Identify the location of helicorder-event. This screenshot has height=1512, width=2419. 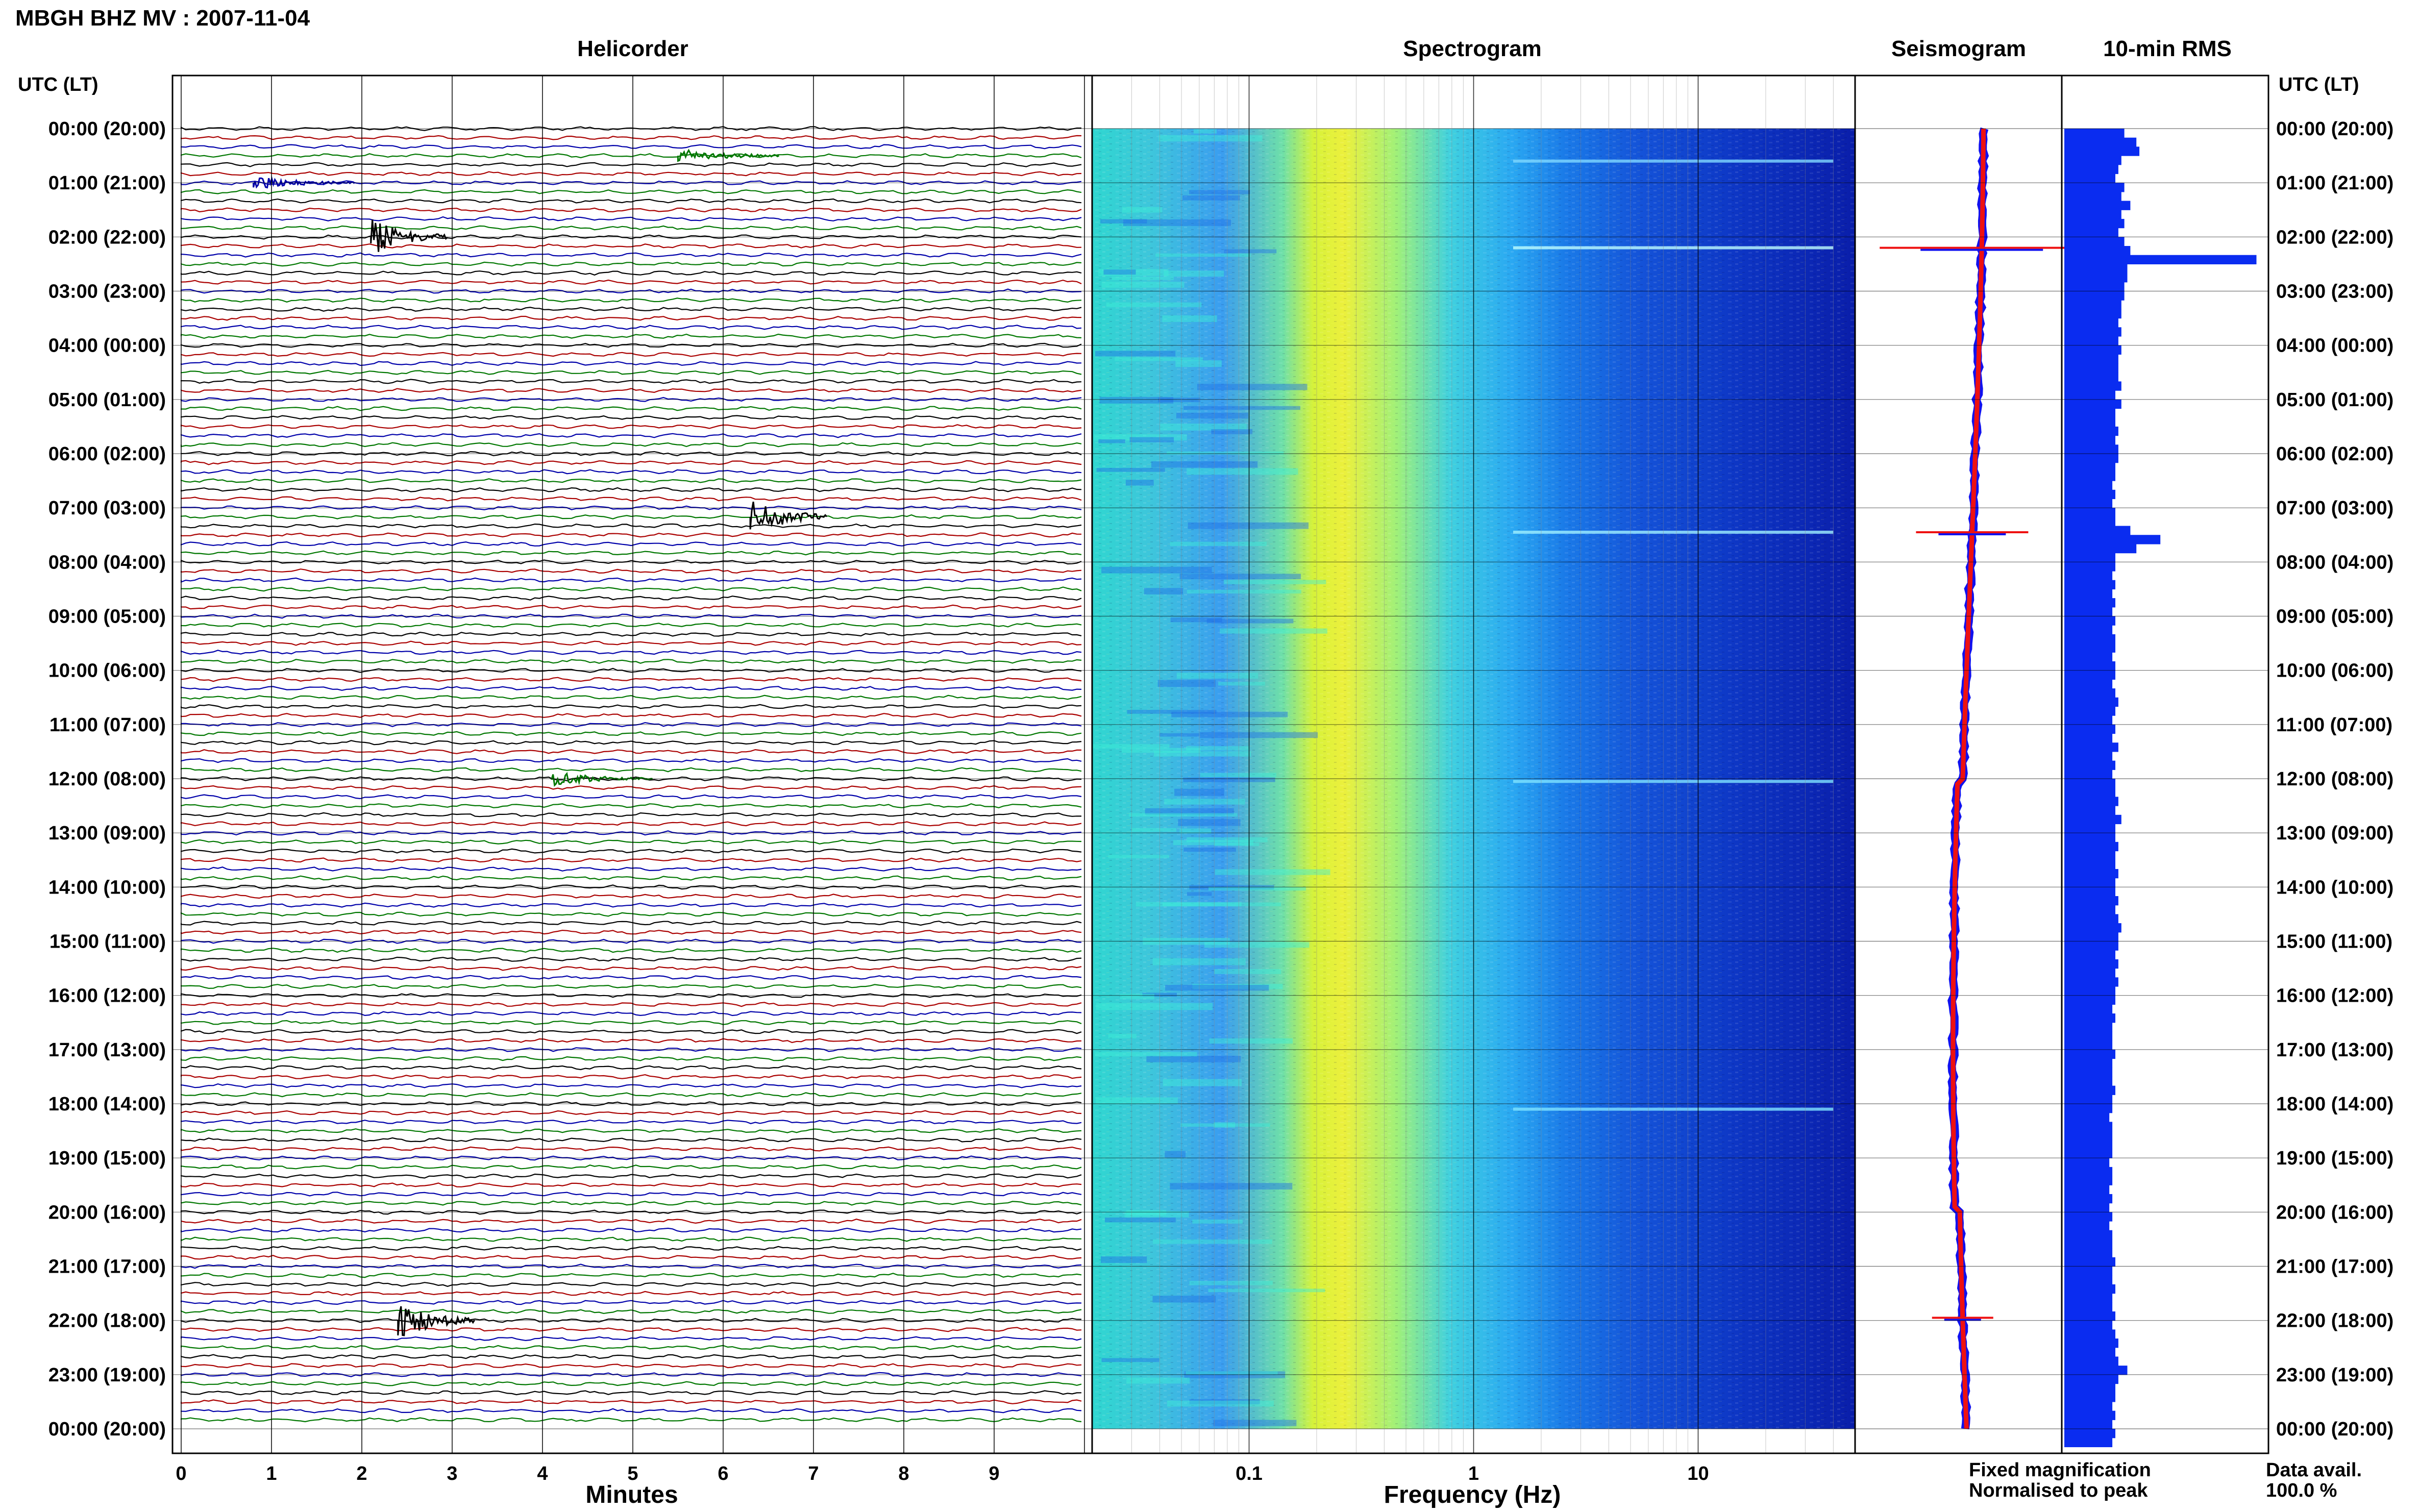
(436, 1321).